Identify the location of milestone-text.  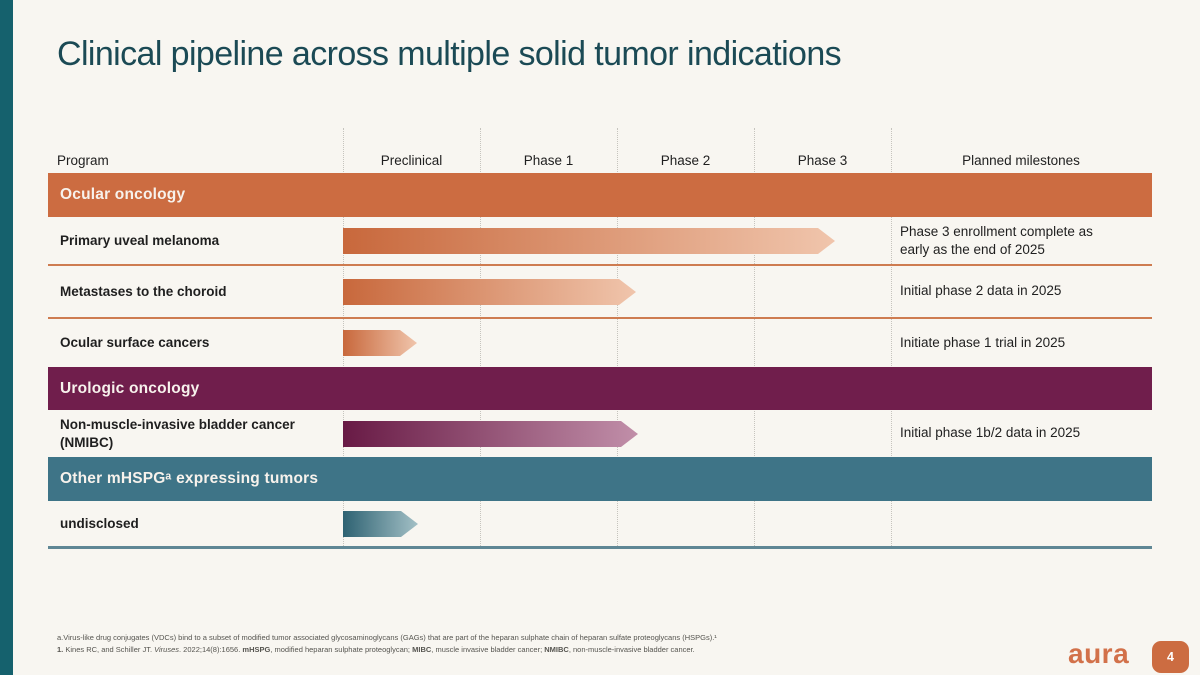
(1011, 523).